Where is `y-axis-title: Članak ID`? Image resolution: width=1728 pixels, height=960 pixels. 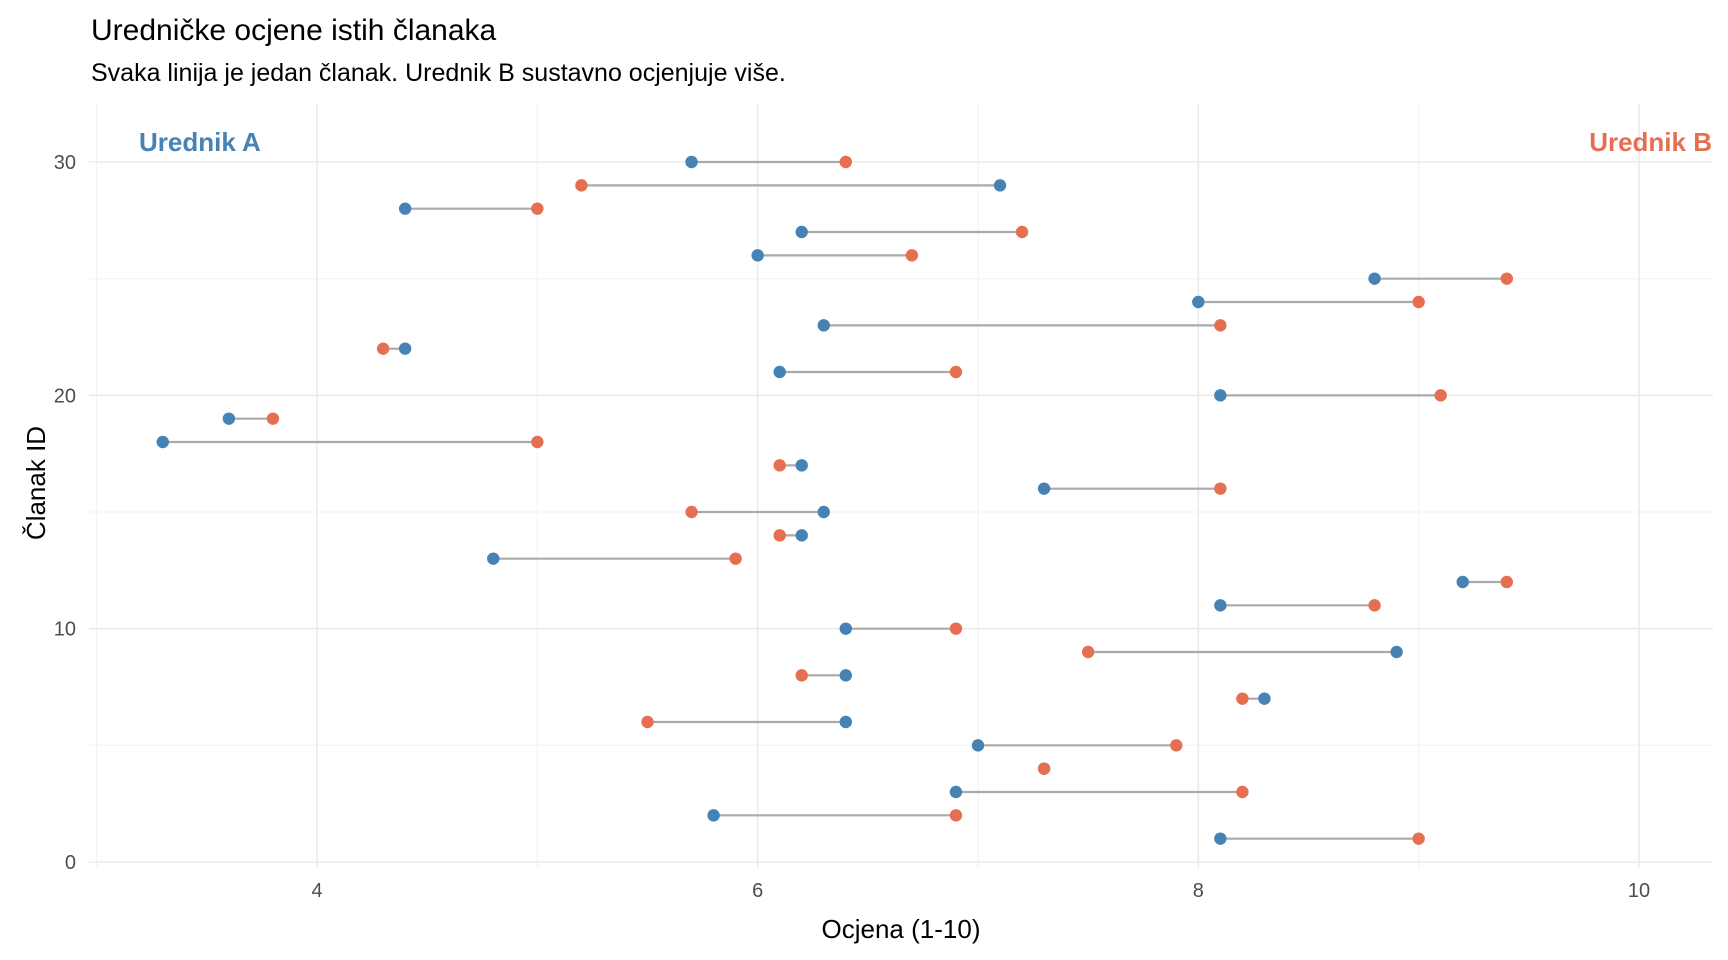
y-axis-title: Članak ID is located at coordinates (36, 483).